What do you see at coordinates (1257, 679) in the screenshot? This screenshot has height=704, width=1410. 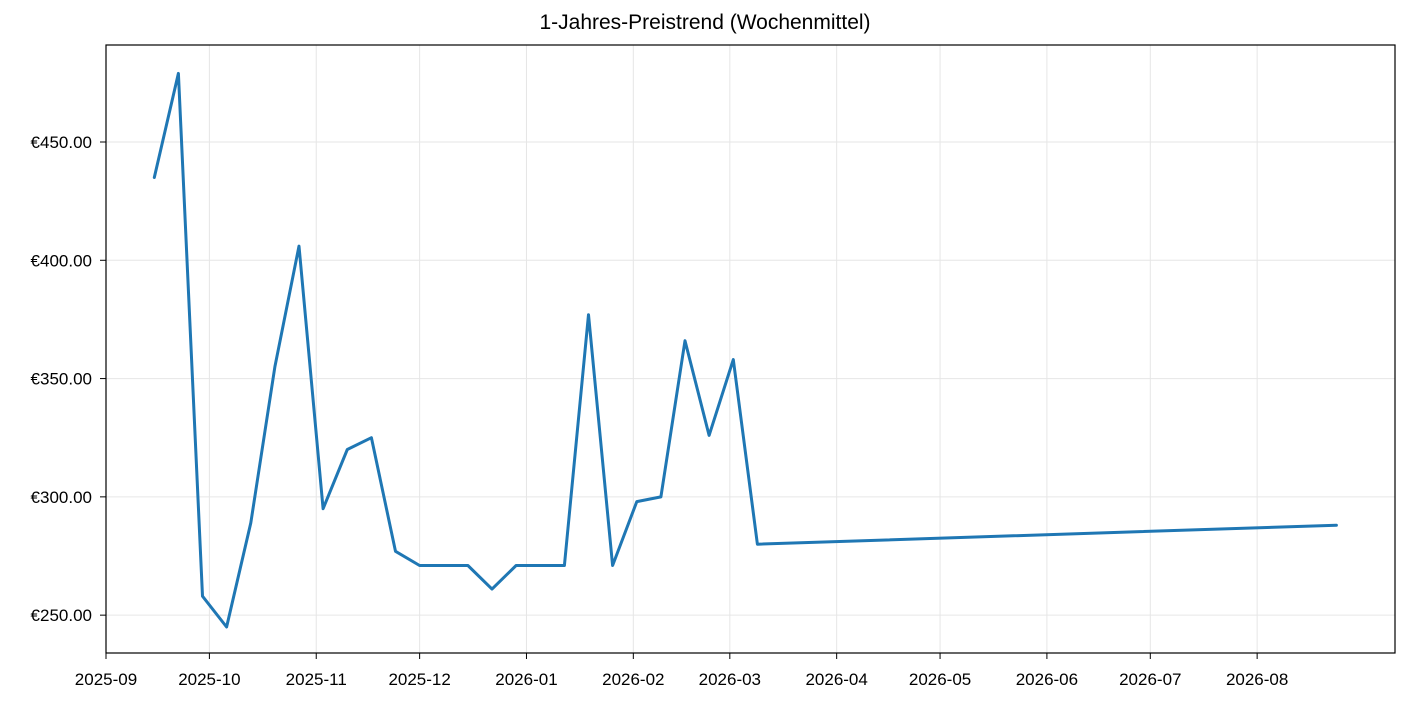 I see `x-tick-label: 2026-08` at bounding box center [1257, 679].